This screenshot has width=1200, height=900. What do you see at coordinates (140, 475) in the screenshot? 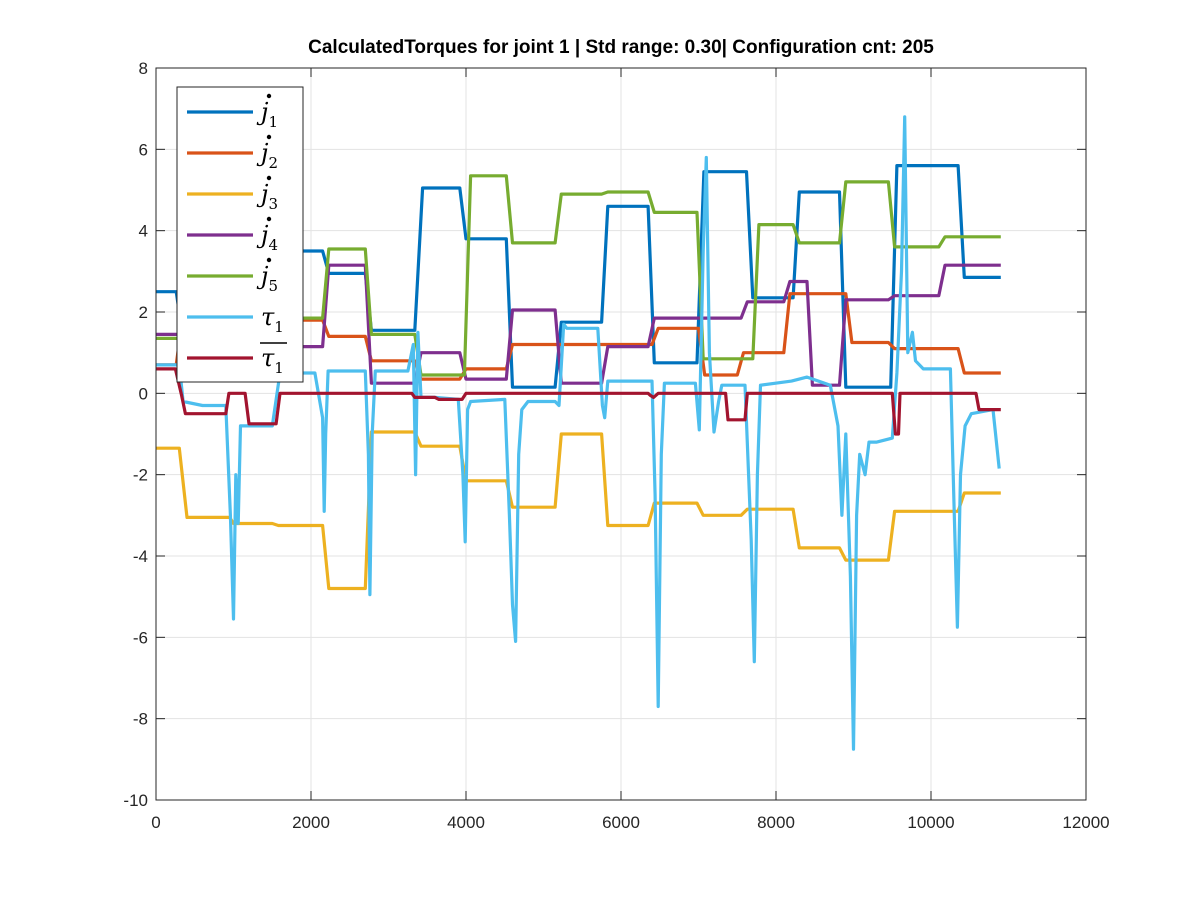
I see `y-tick-label: -2` at bounding box center [140, 475].